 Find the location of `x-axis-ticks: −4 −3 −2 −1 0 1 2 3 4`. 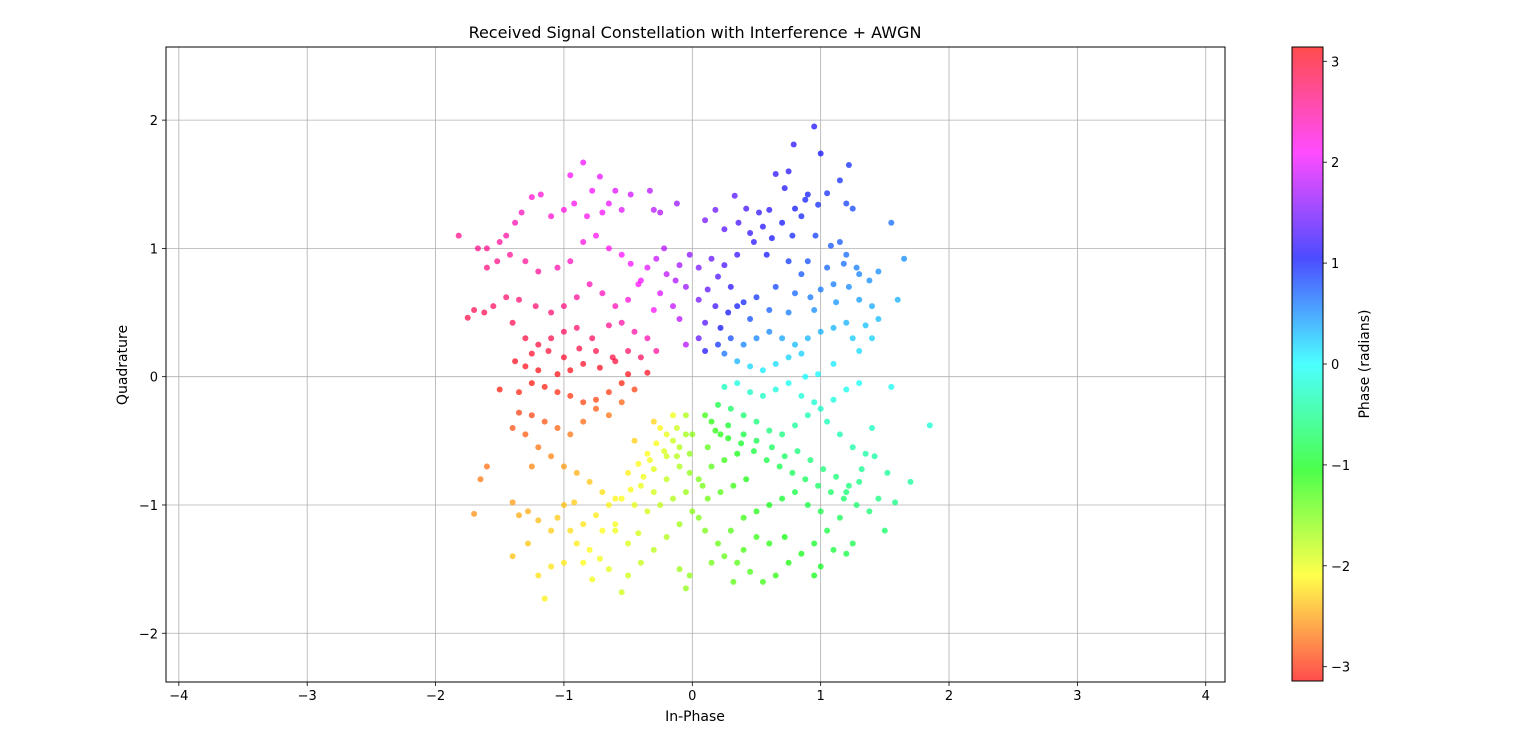

x-axis-ticks: −4 −3 −2 −1 0 1 2 3 4 is located at coordinates (689, 693).